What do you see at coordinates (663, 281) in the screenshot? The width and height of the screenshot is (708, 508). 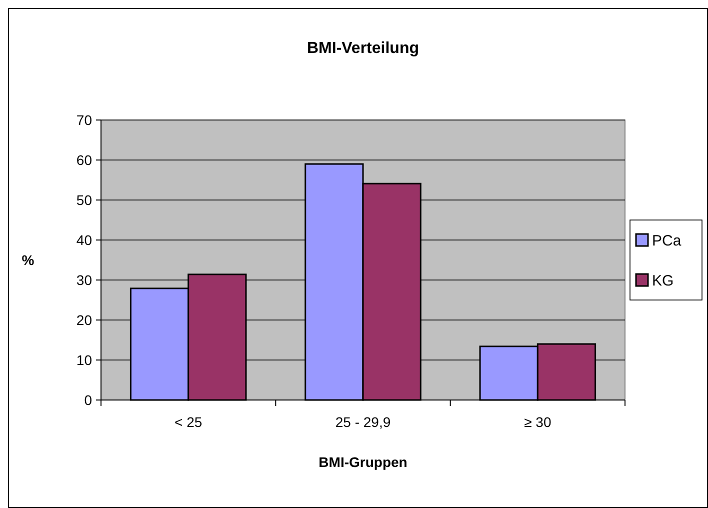 I see `legend-label: KG` at bounding box center [663, 281].